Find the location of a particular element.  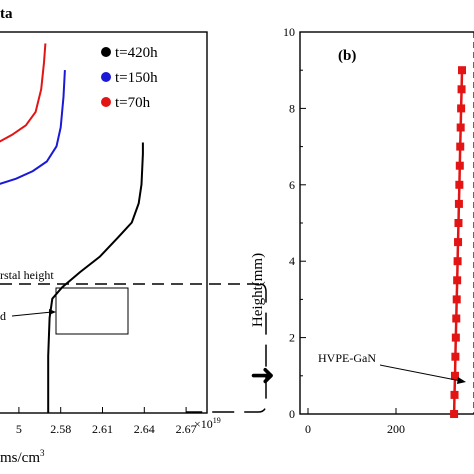

zoom-pointer-line is located at coordinates (32, 314).